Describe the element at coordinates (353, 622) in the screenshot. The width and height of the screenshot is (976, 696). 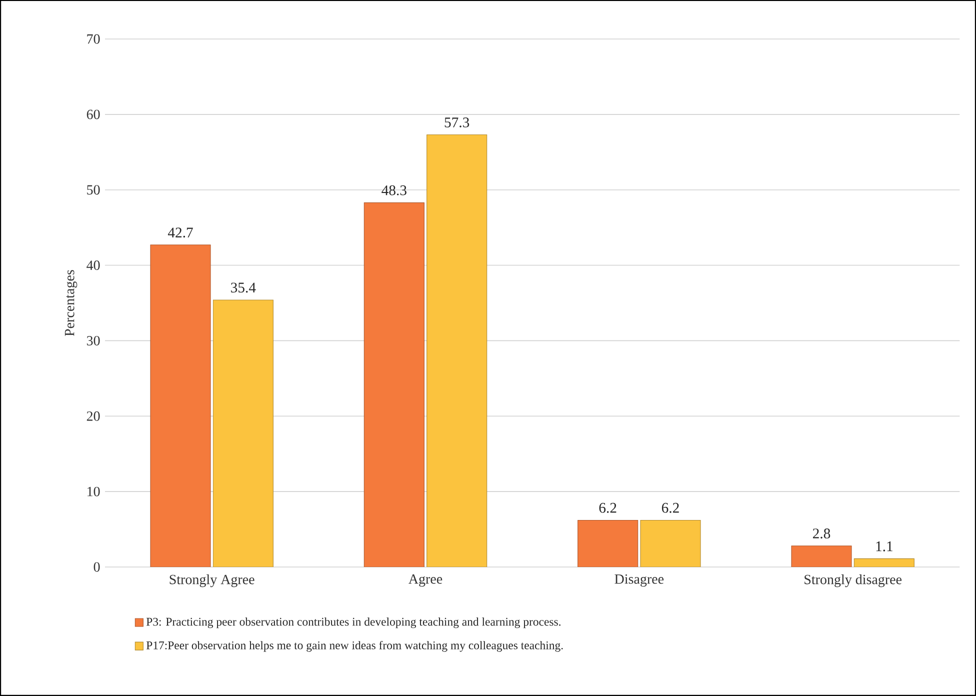
I see `legend-label: P3: Practicing peer observation contributes in developing teaching and learning process.` at that location.